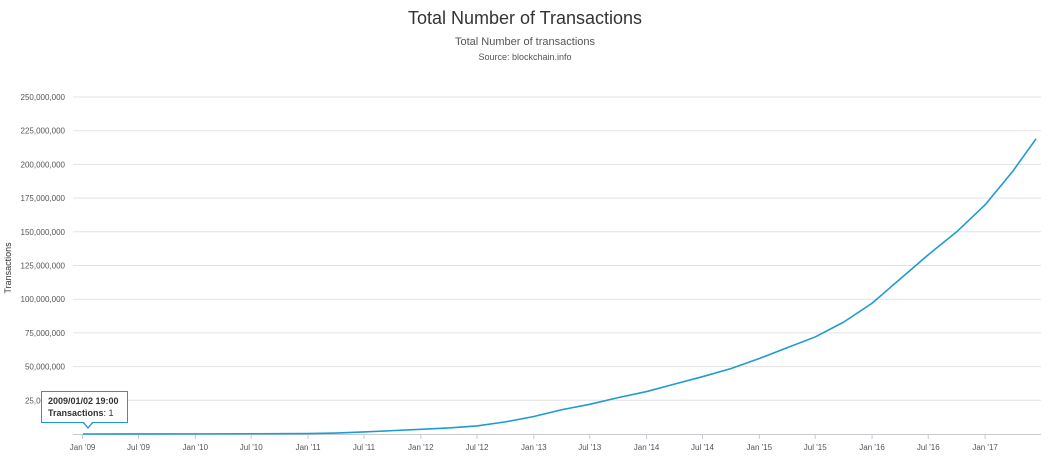 The height and width of the screenshot is (465, 1059). I want to click on x-tick-label: Jul '13, so click(589, 447).